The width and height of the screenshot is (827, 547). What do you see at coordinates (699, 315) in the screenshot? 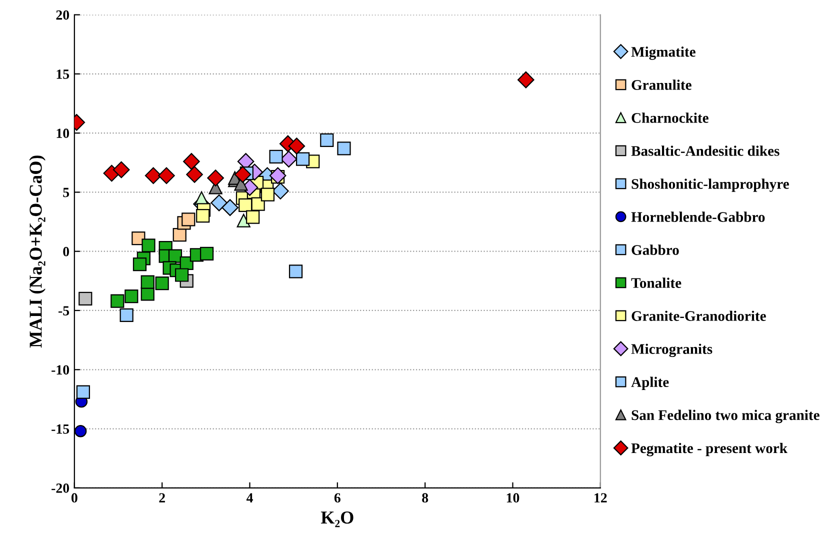
I see `legend-label: Granite-Granodiorite` at bounding box center [699, 315].